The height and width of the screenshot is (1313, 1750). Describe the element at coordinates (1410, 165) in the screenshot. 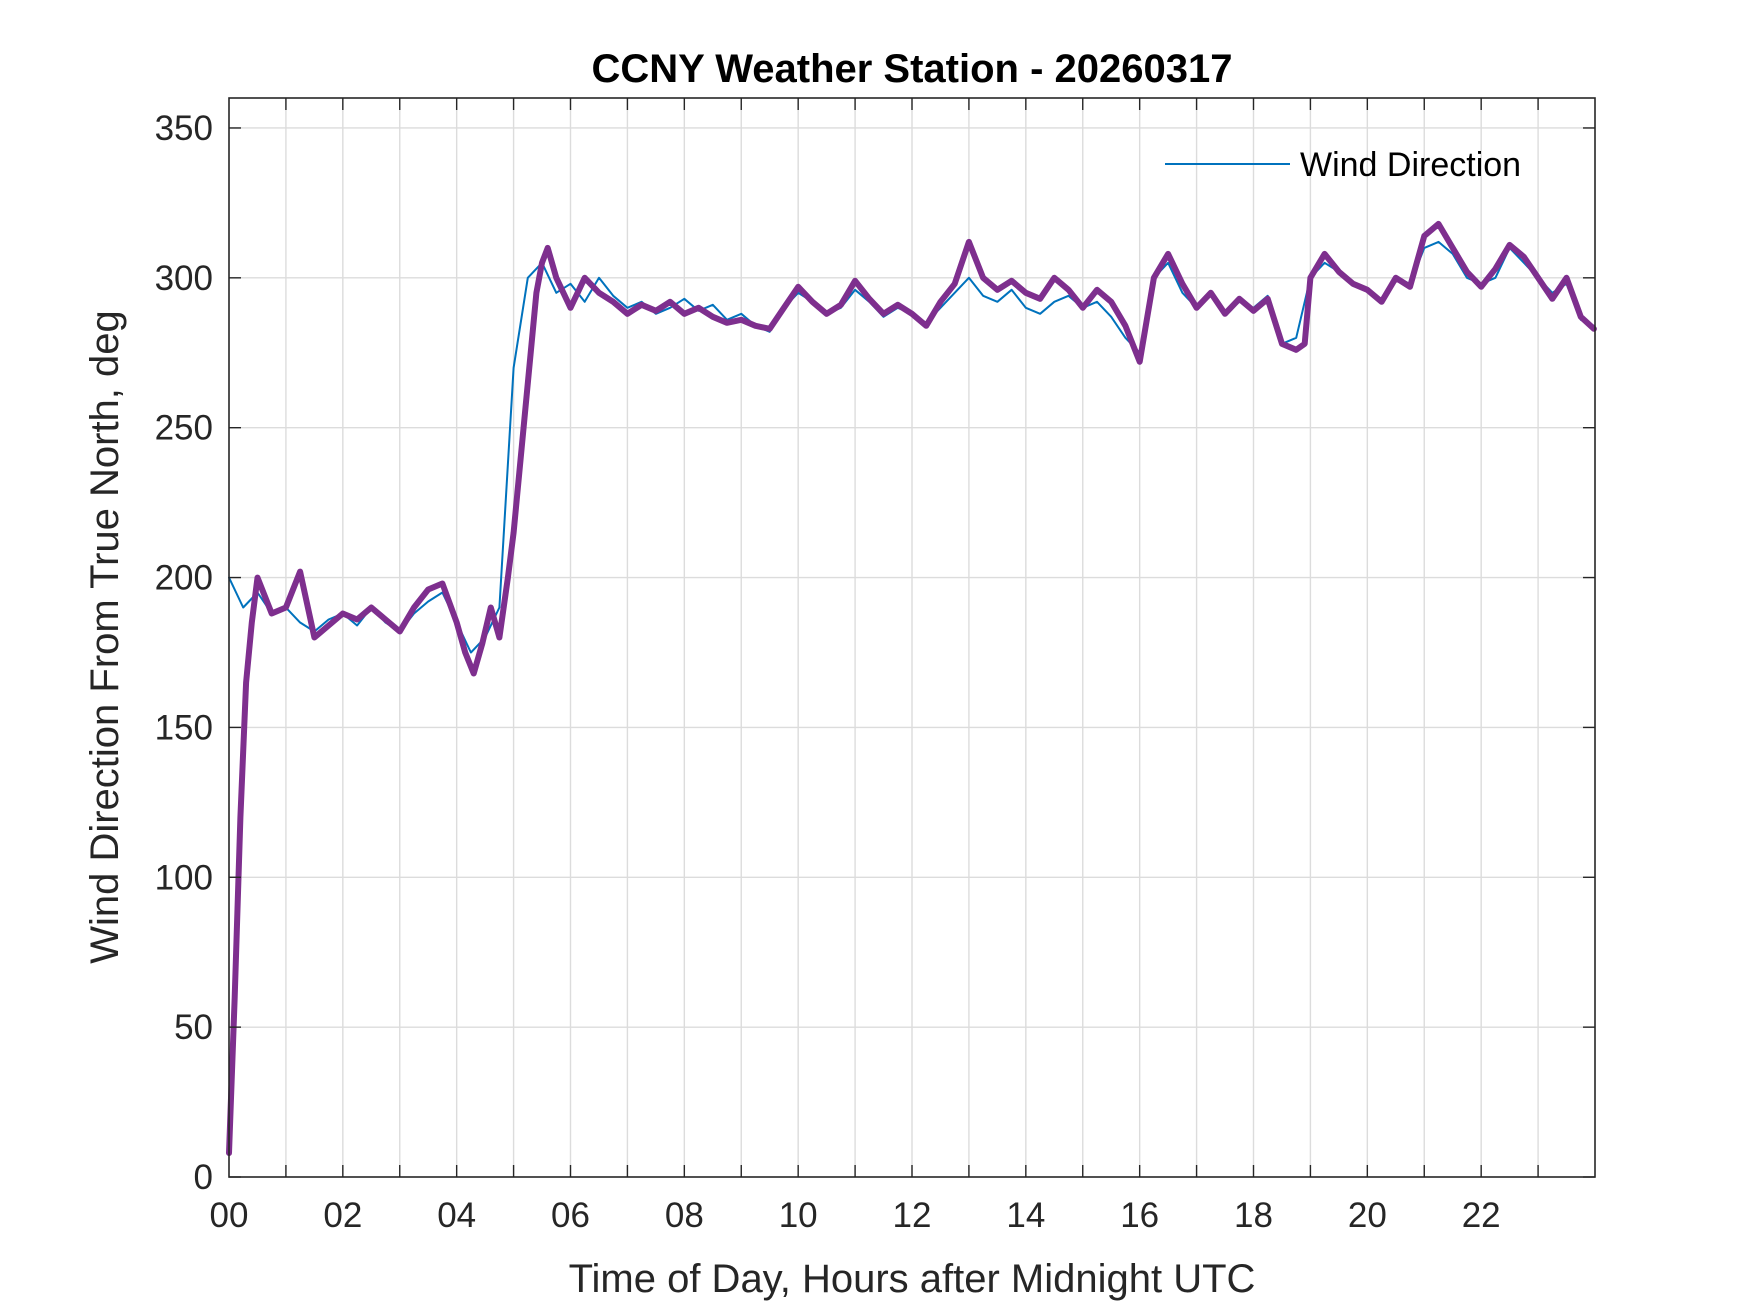

I see `legend-label-wind-direction: Wind Direction` at that location.